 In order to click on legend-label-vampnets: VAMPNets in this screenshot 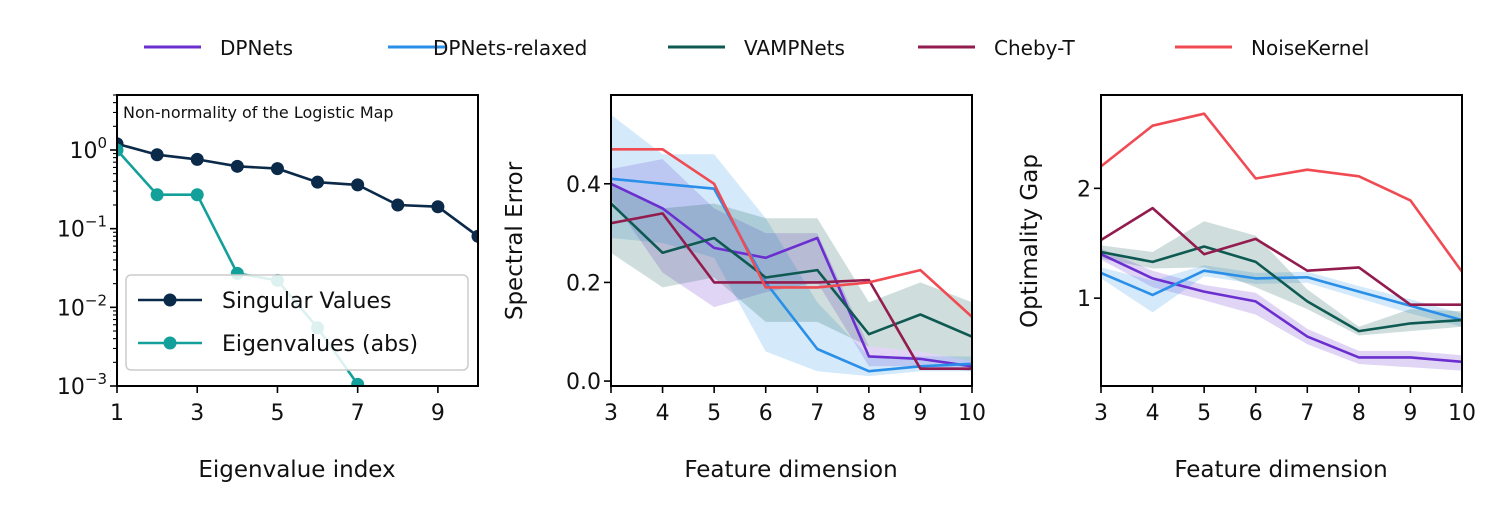, I will do `click(794, 48)`.